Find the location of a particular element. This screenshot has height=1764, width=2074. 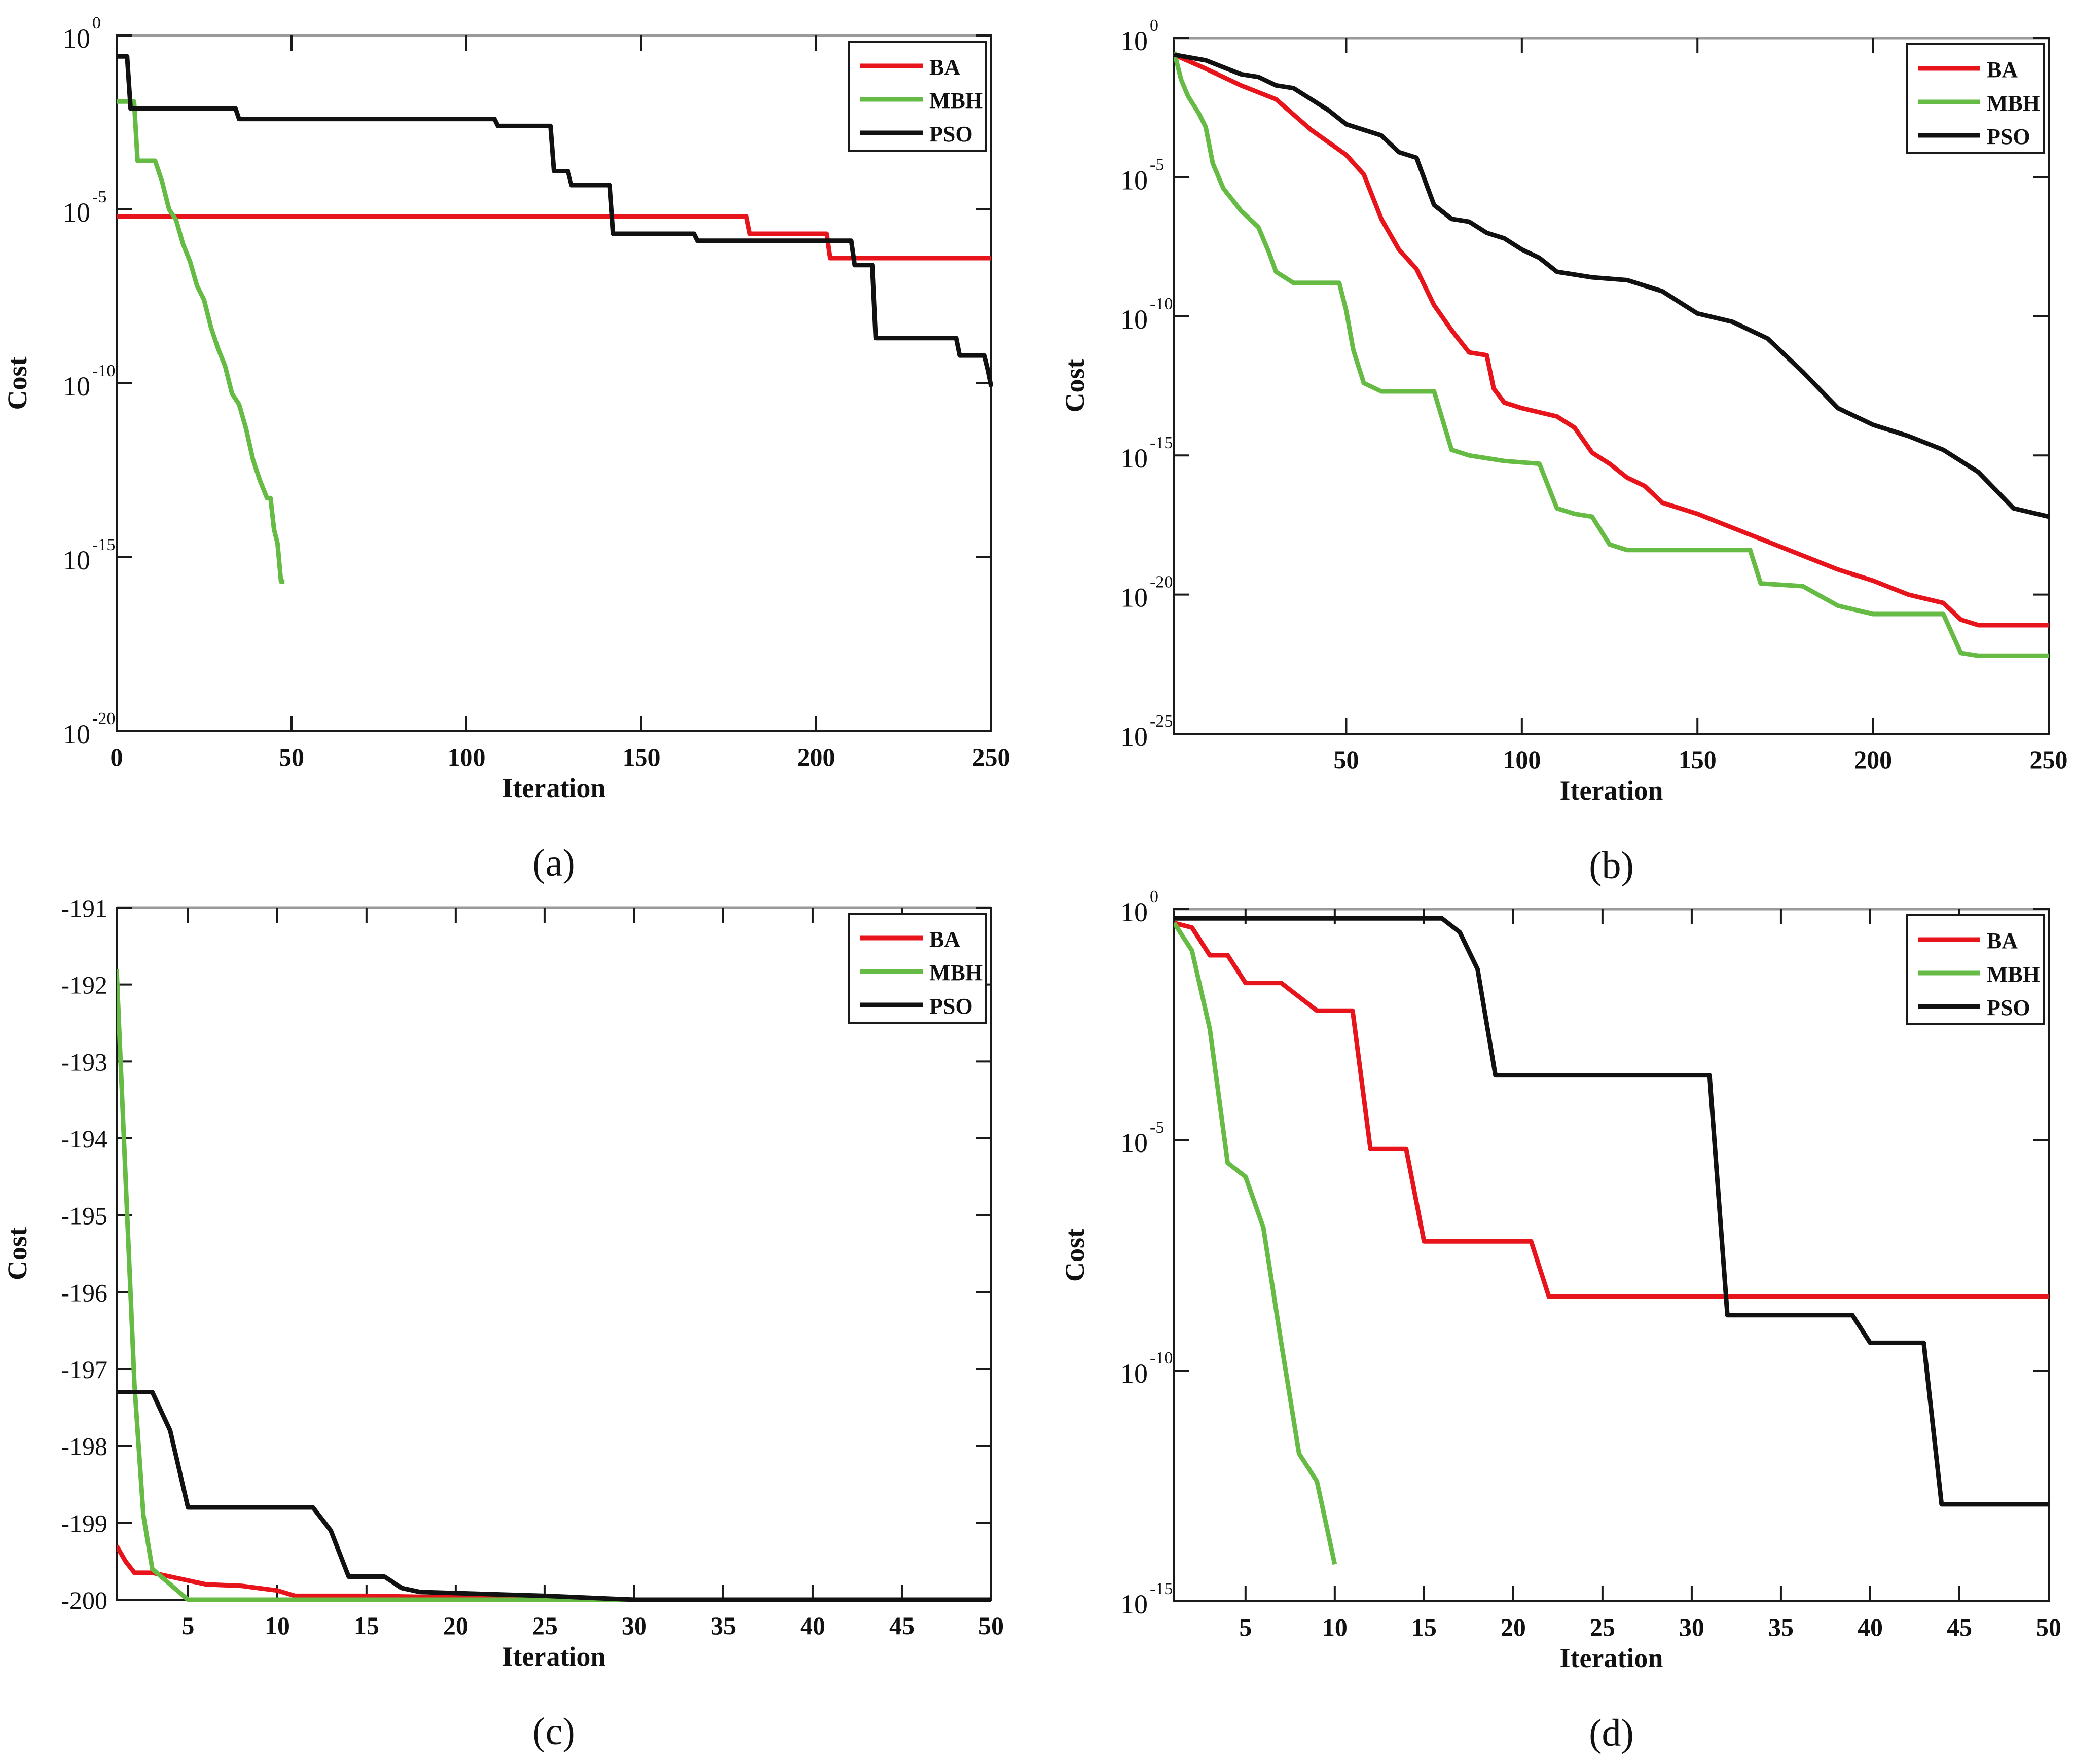

x-tick-label: 250 is located at coordinates (991, 757).